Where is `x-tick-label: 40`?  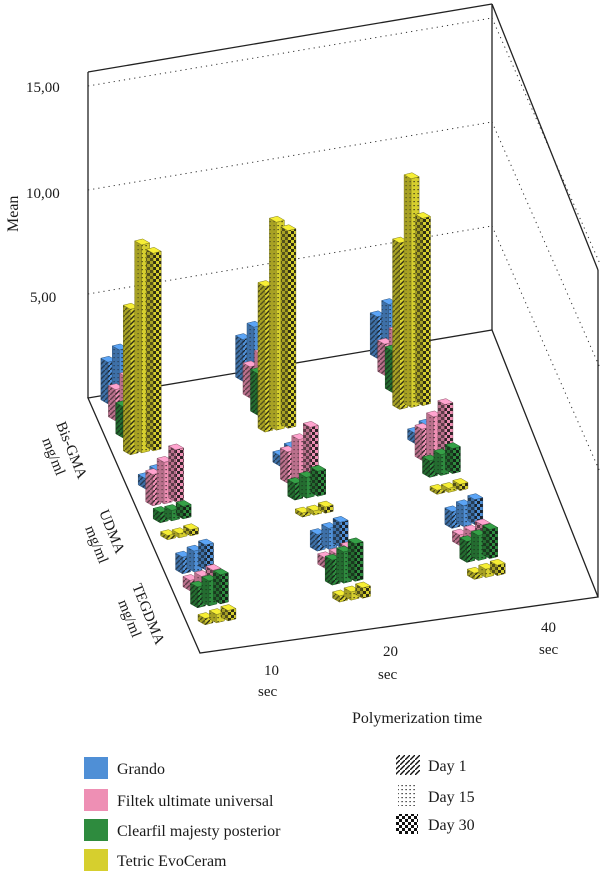 x-tick-label: 40 is located at coordinates (548, 628).